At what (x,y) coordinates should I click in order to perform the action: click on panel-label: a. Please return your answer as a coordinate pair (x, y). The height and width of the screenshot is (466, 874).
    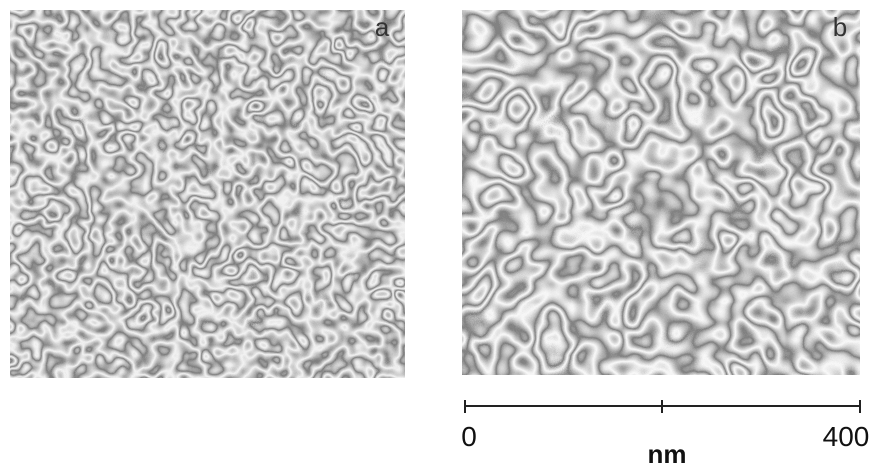
    Looking at the image, I should click on (382, 27).